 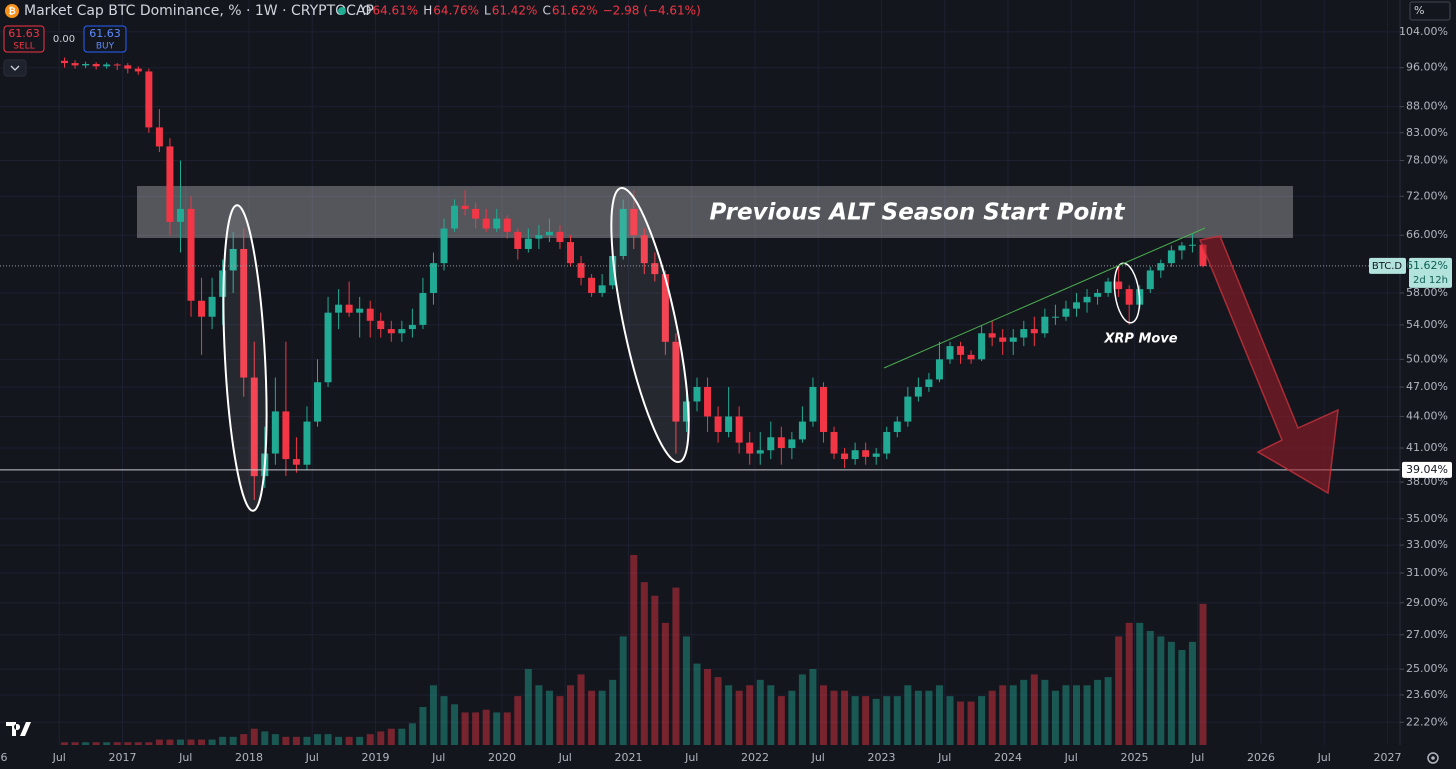 What do you see at coordinates (105, 39) in the screenshot?
I see `buy-button` at bounding box center [105, 39].